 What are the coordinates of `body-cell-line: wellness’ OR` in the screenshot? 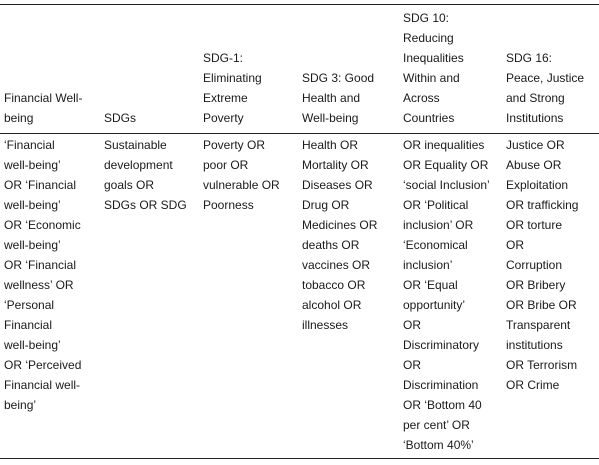 It's located at (39, 285).